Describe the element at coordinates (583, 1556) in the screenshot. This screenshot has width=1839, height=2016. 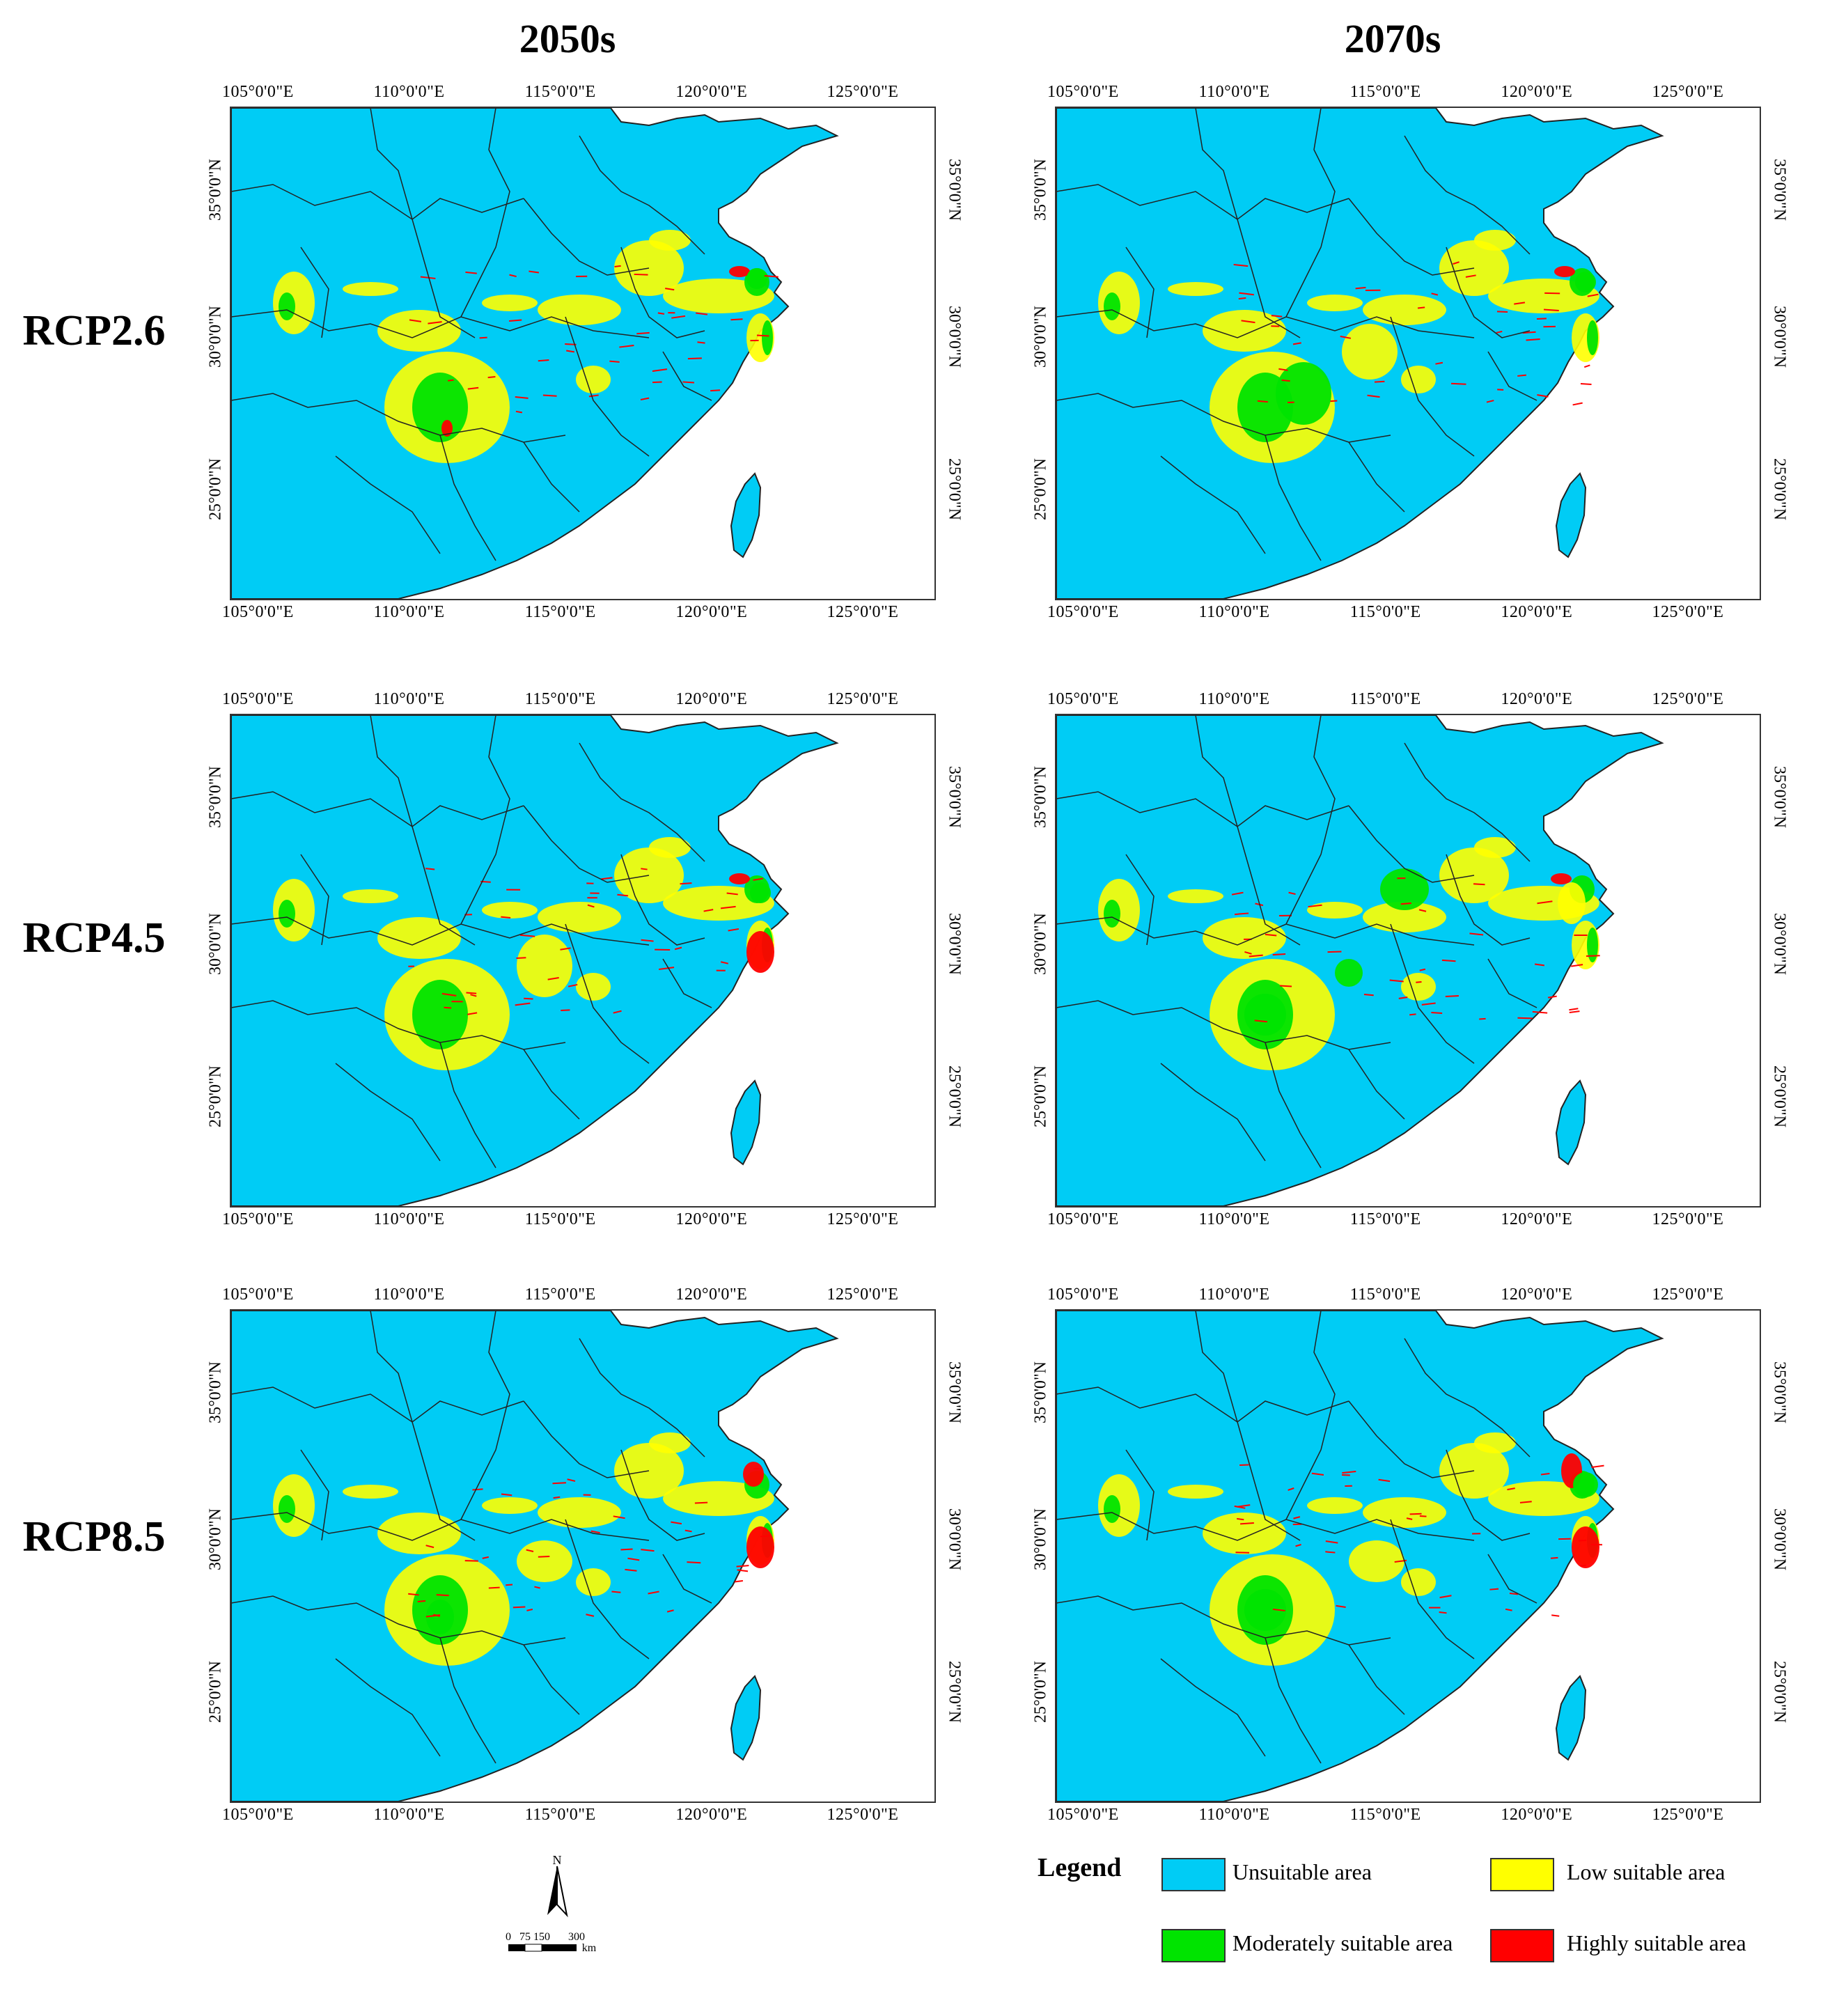
I see `map-panel-2050s-rcp85` at that location.